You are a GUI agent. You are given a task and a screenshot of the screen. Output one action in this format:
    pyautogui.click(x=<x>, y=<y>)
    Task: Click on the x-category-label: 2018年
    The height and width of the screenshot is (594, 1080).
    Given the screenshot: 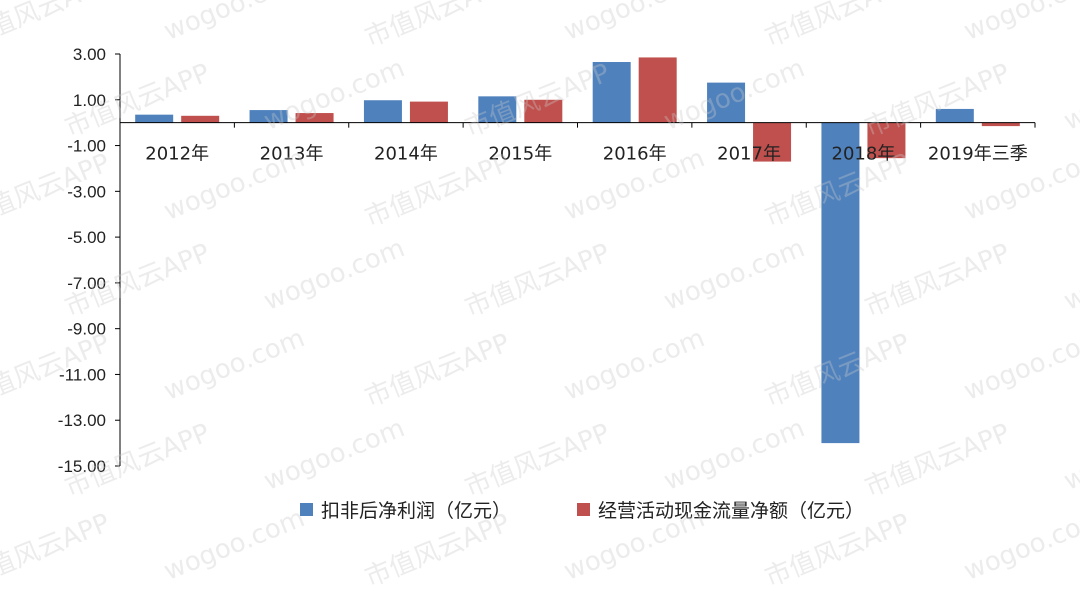 What is the action you would take?
    pyautogui.click(x=864, y=154)
    